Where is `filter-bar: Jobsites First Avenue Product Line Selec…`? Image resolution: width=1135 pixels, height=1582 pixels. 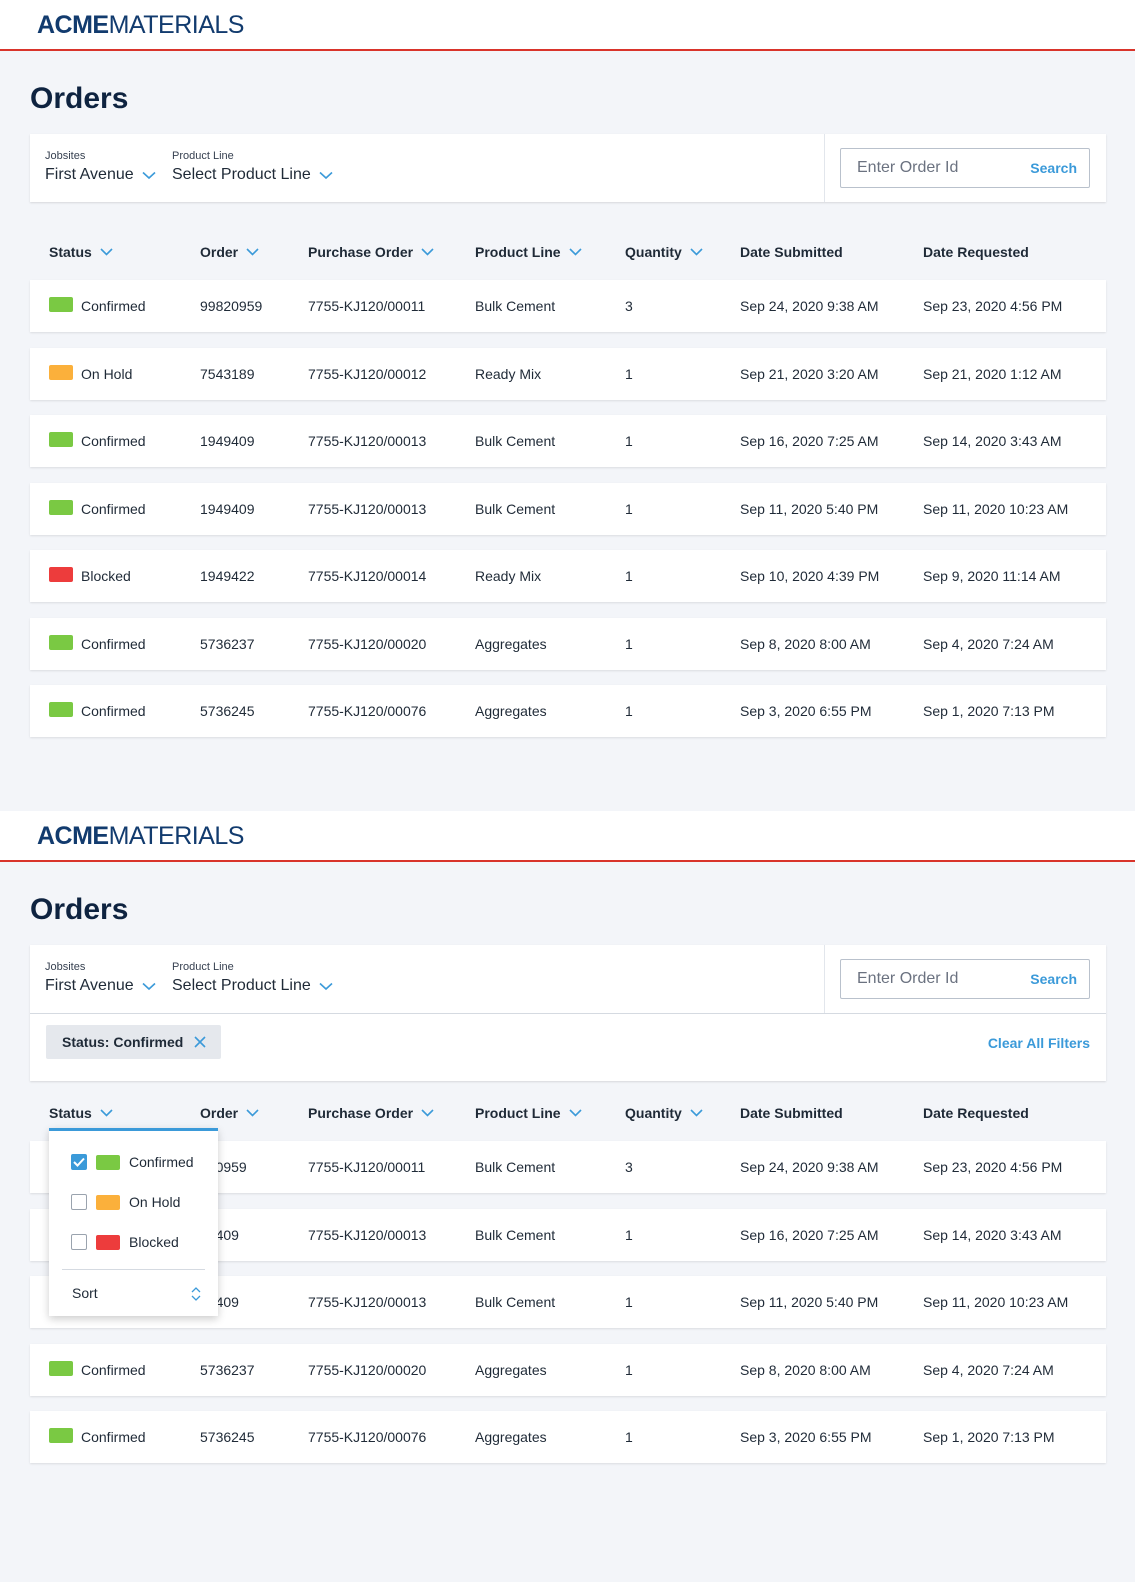
filter-bar: Jobsites First Avenue Product Line Selec… is located at coordinates (568, 168).